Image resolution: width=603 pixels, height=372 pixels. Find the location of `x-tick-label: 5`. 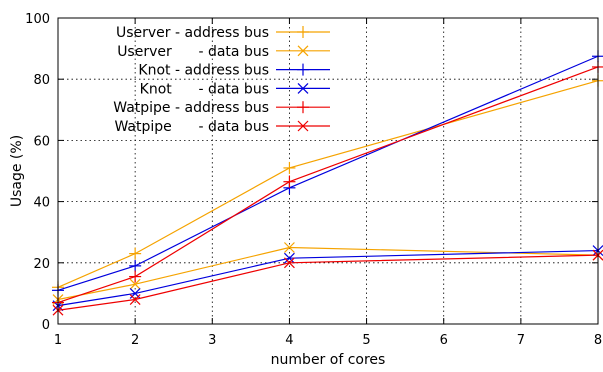

x-tick-label: 5 is located at coordinates (366, 340).